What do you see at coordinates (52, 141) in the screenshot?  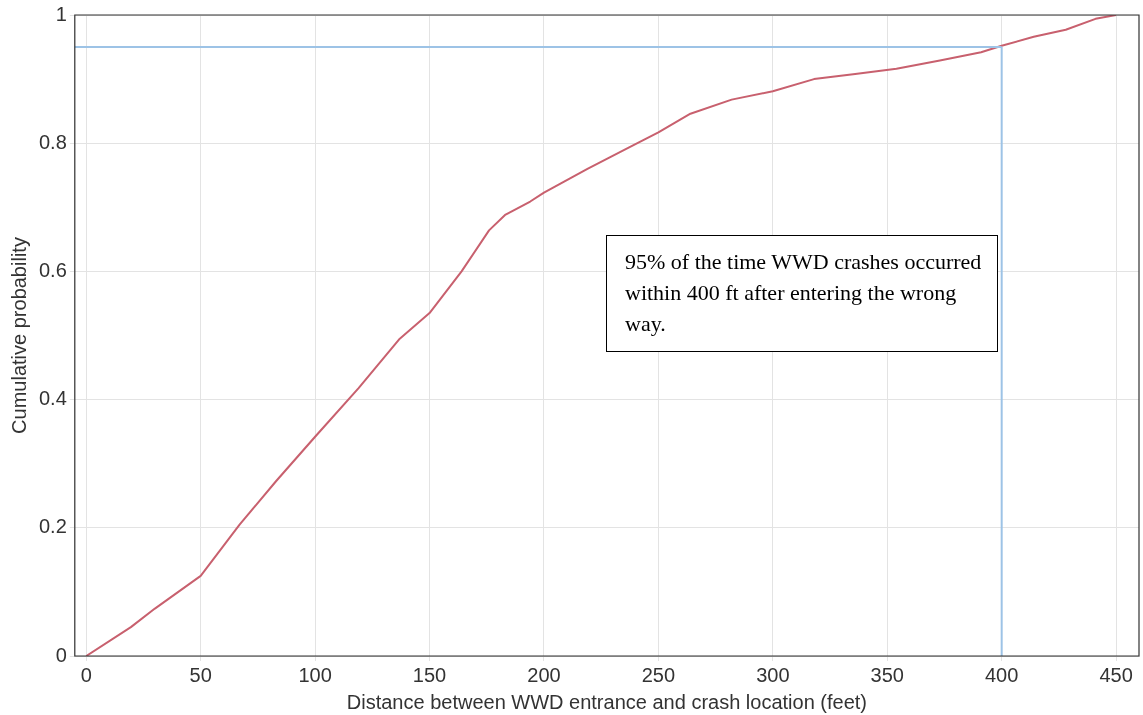 I see `y-tick-label: 0.8` at bounding box center [52, 141].